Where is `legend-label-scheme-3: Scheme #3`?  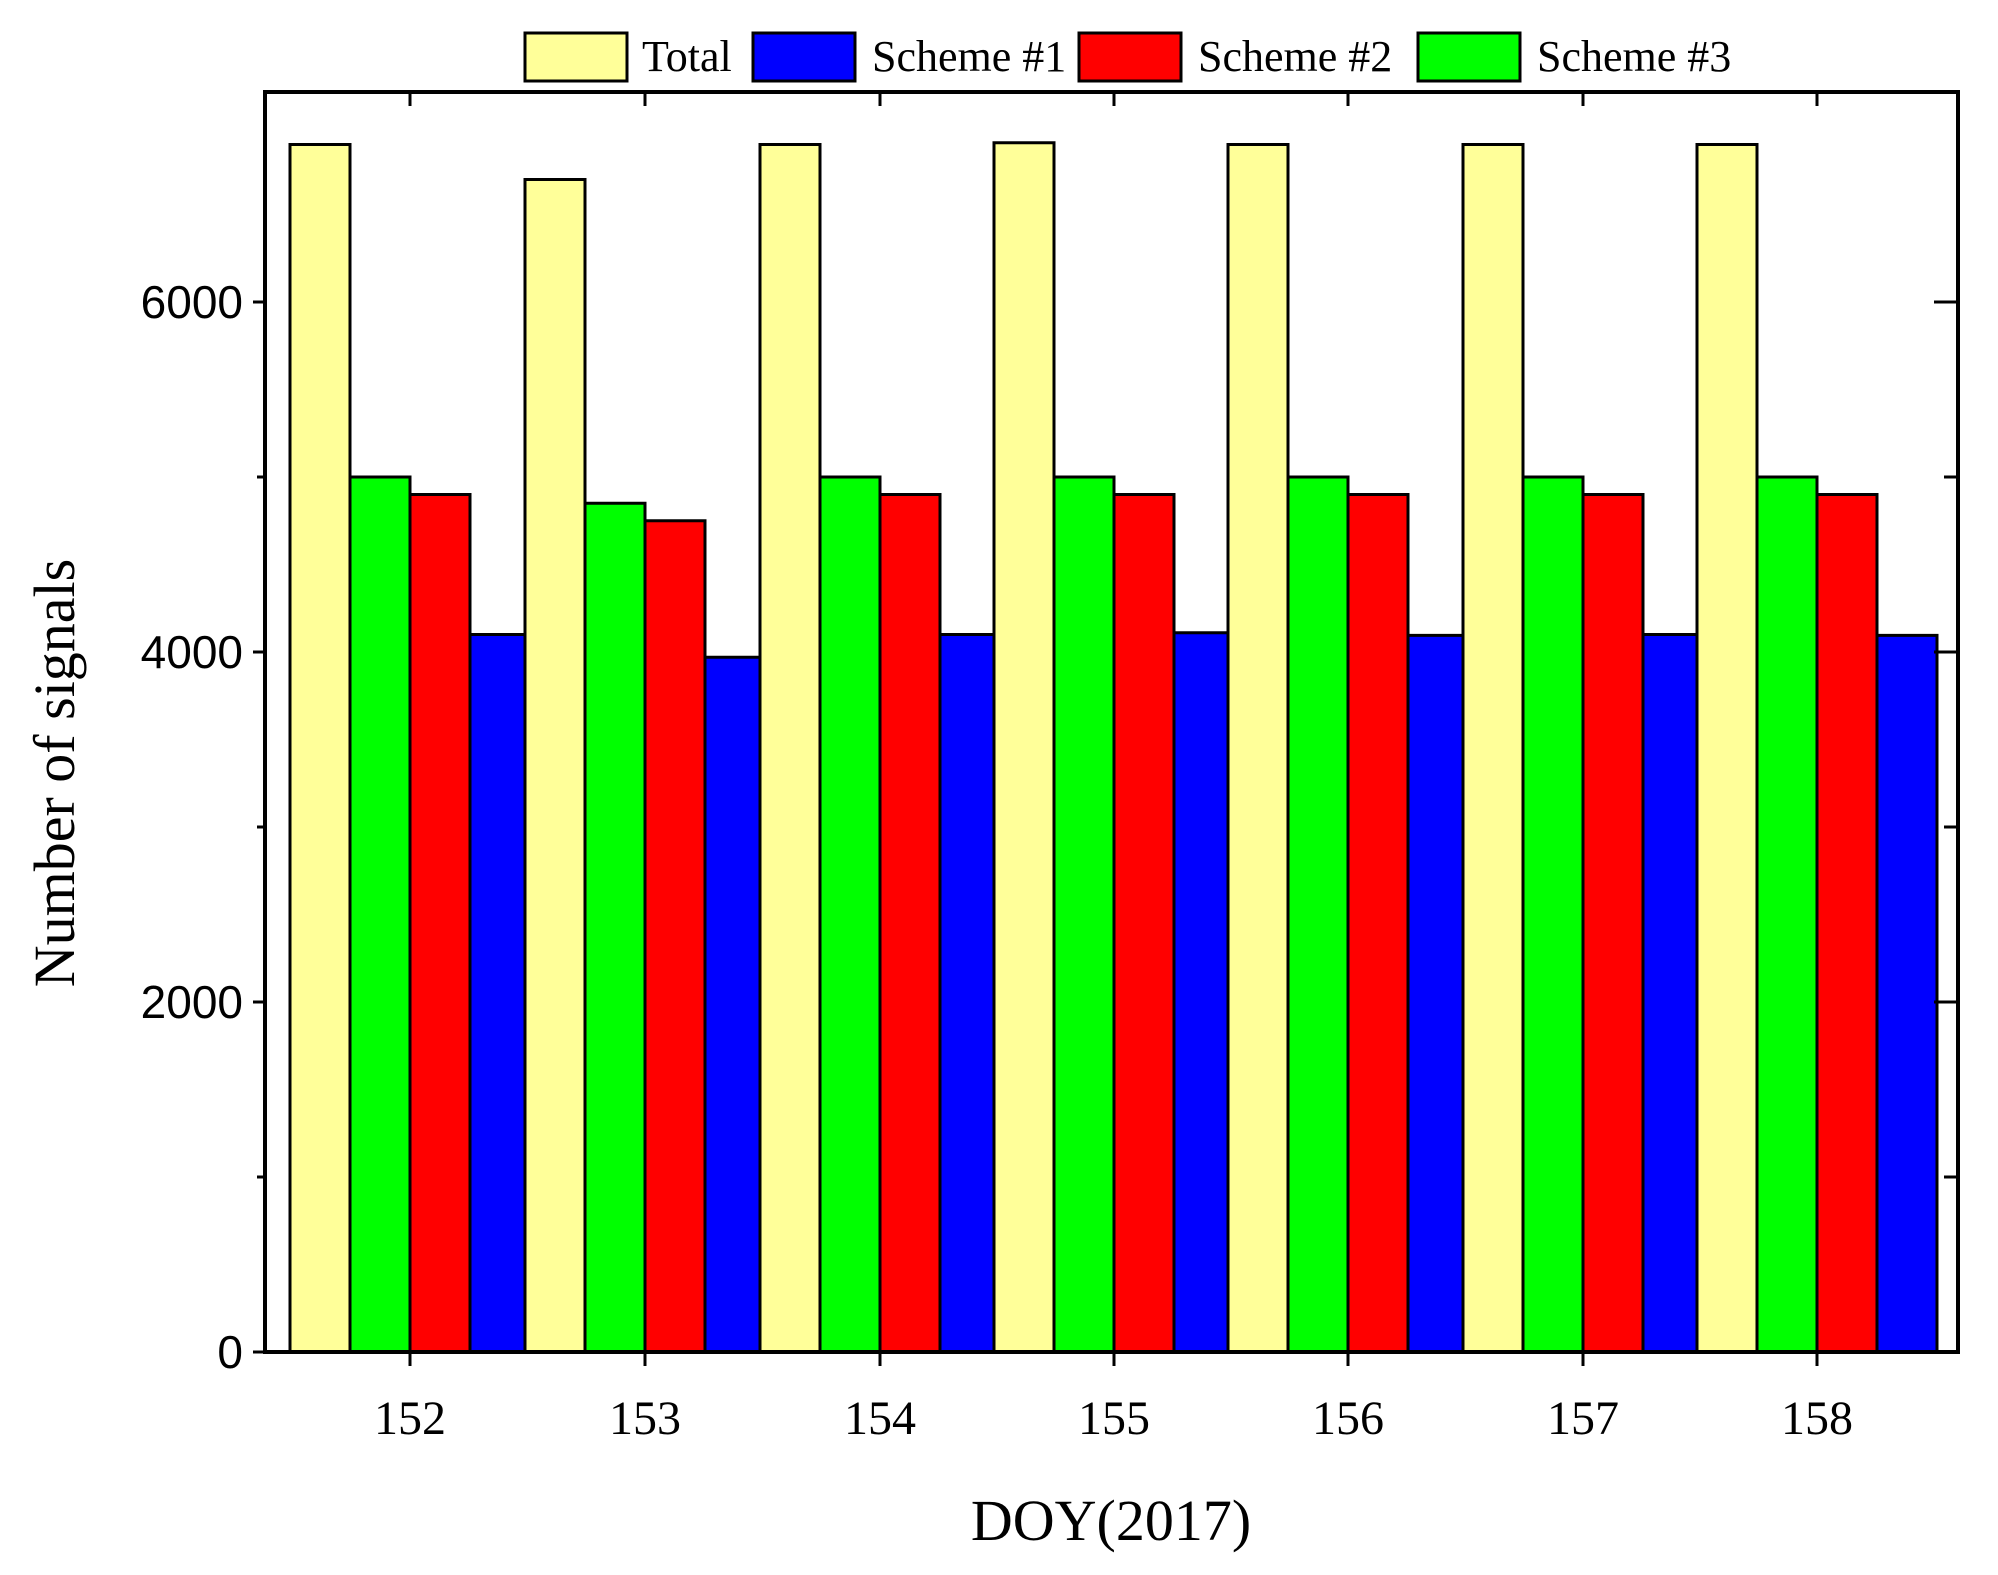
legend-label-scheme-3: Scheme #3 is located at coordinates (1634, 56).